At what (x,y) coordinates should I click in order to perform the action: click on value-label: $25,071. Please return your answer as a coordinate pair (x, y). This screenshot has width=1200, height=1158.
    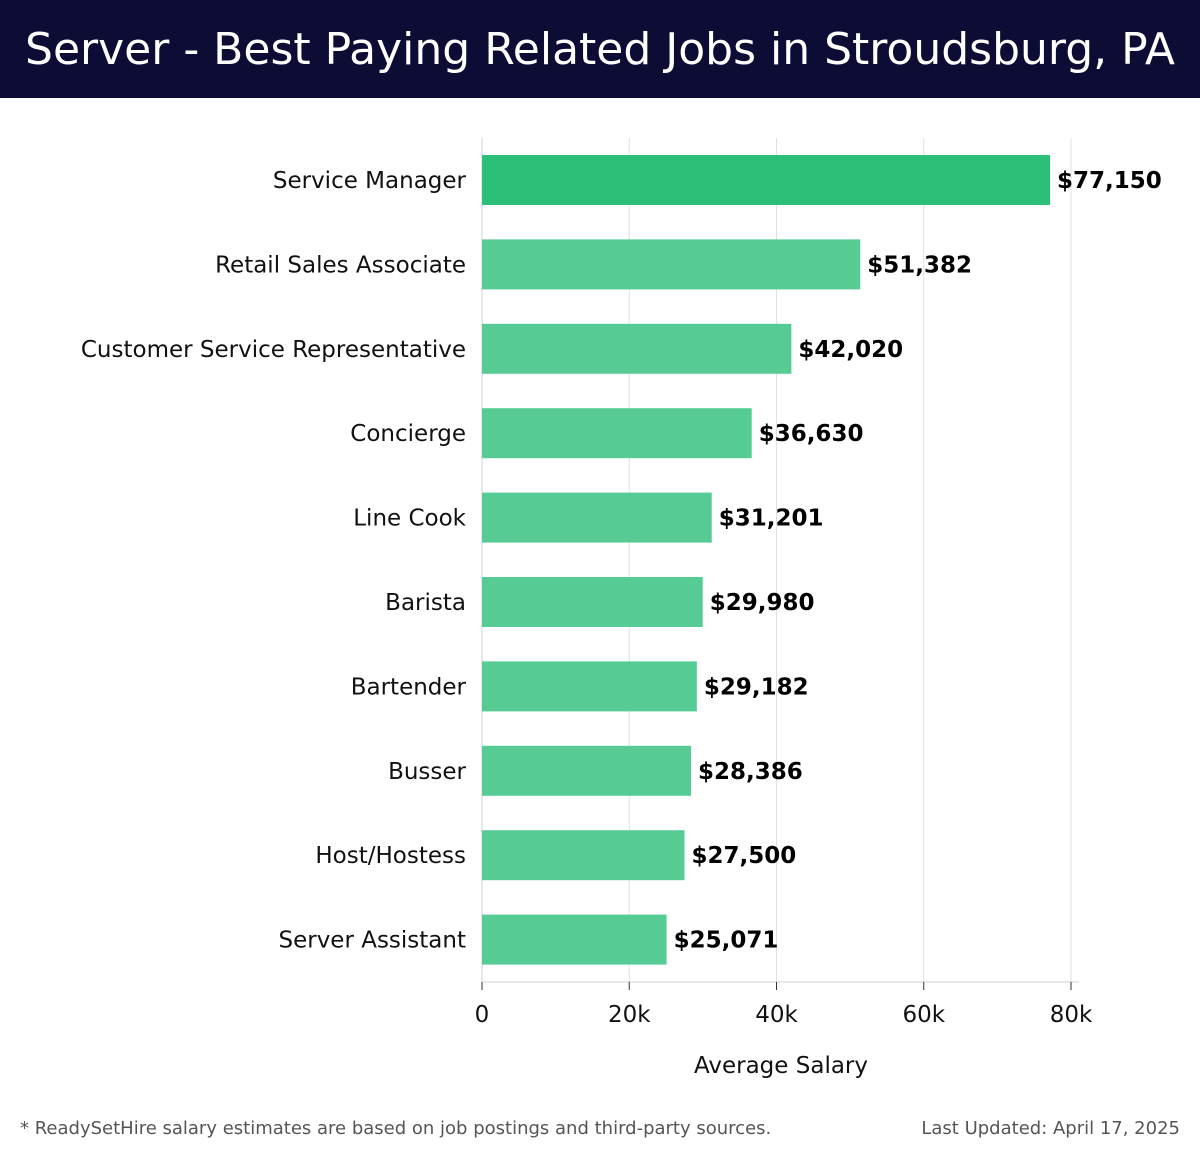
    Looking at the image, I should click on (726, 941).